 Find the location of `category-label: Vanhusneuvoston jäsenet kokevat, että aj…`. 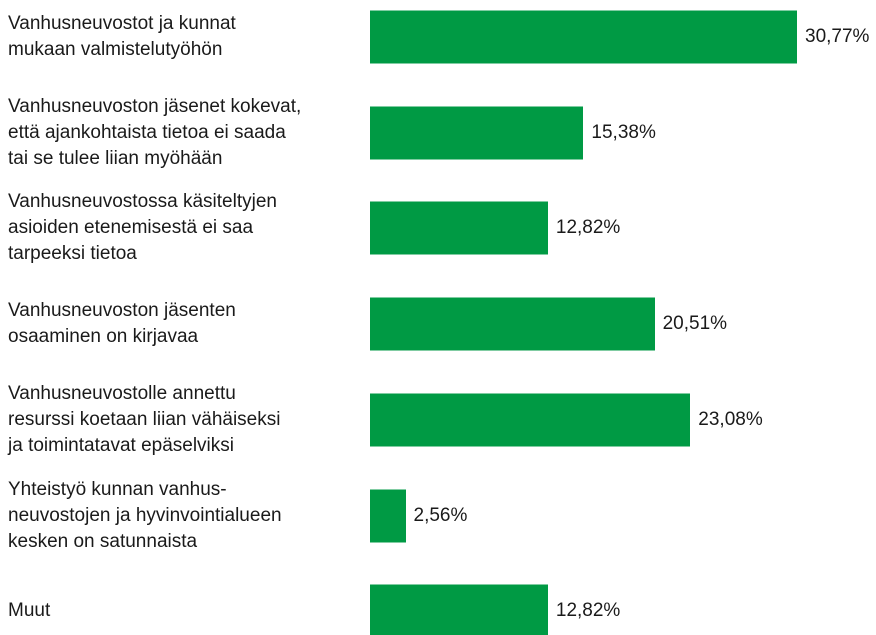

category-label: Vanhusneuvoston jäsenet kokevat, että aj… is located at coordinates (155, 132).